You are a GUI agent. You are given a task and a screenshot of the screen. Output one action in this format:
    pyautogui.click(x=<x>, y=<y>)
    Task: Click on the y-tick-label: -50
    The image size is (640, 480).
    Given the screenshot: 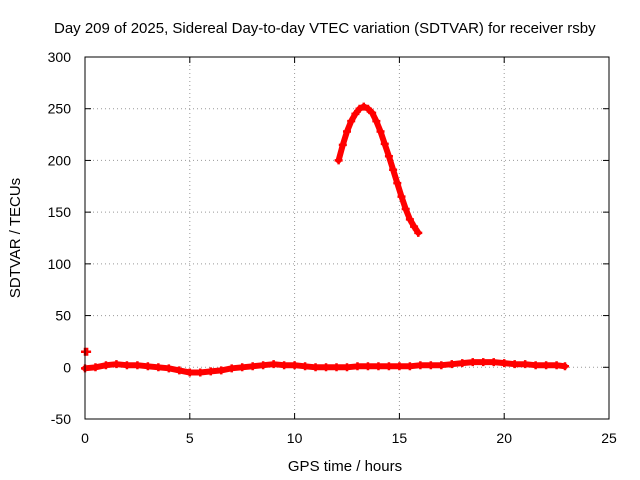 What is the action you would take?
    pyautogui.click(x=61, y=419)
    